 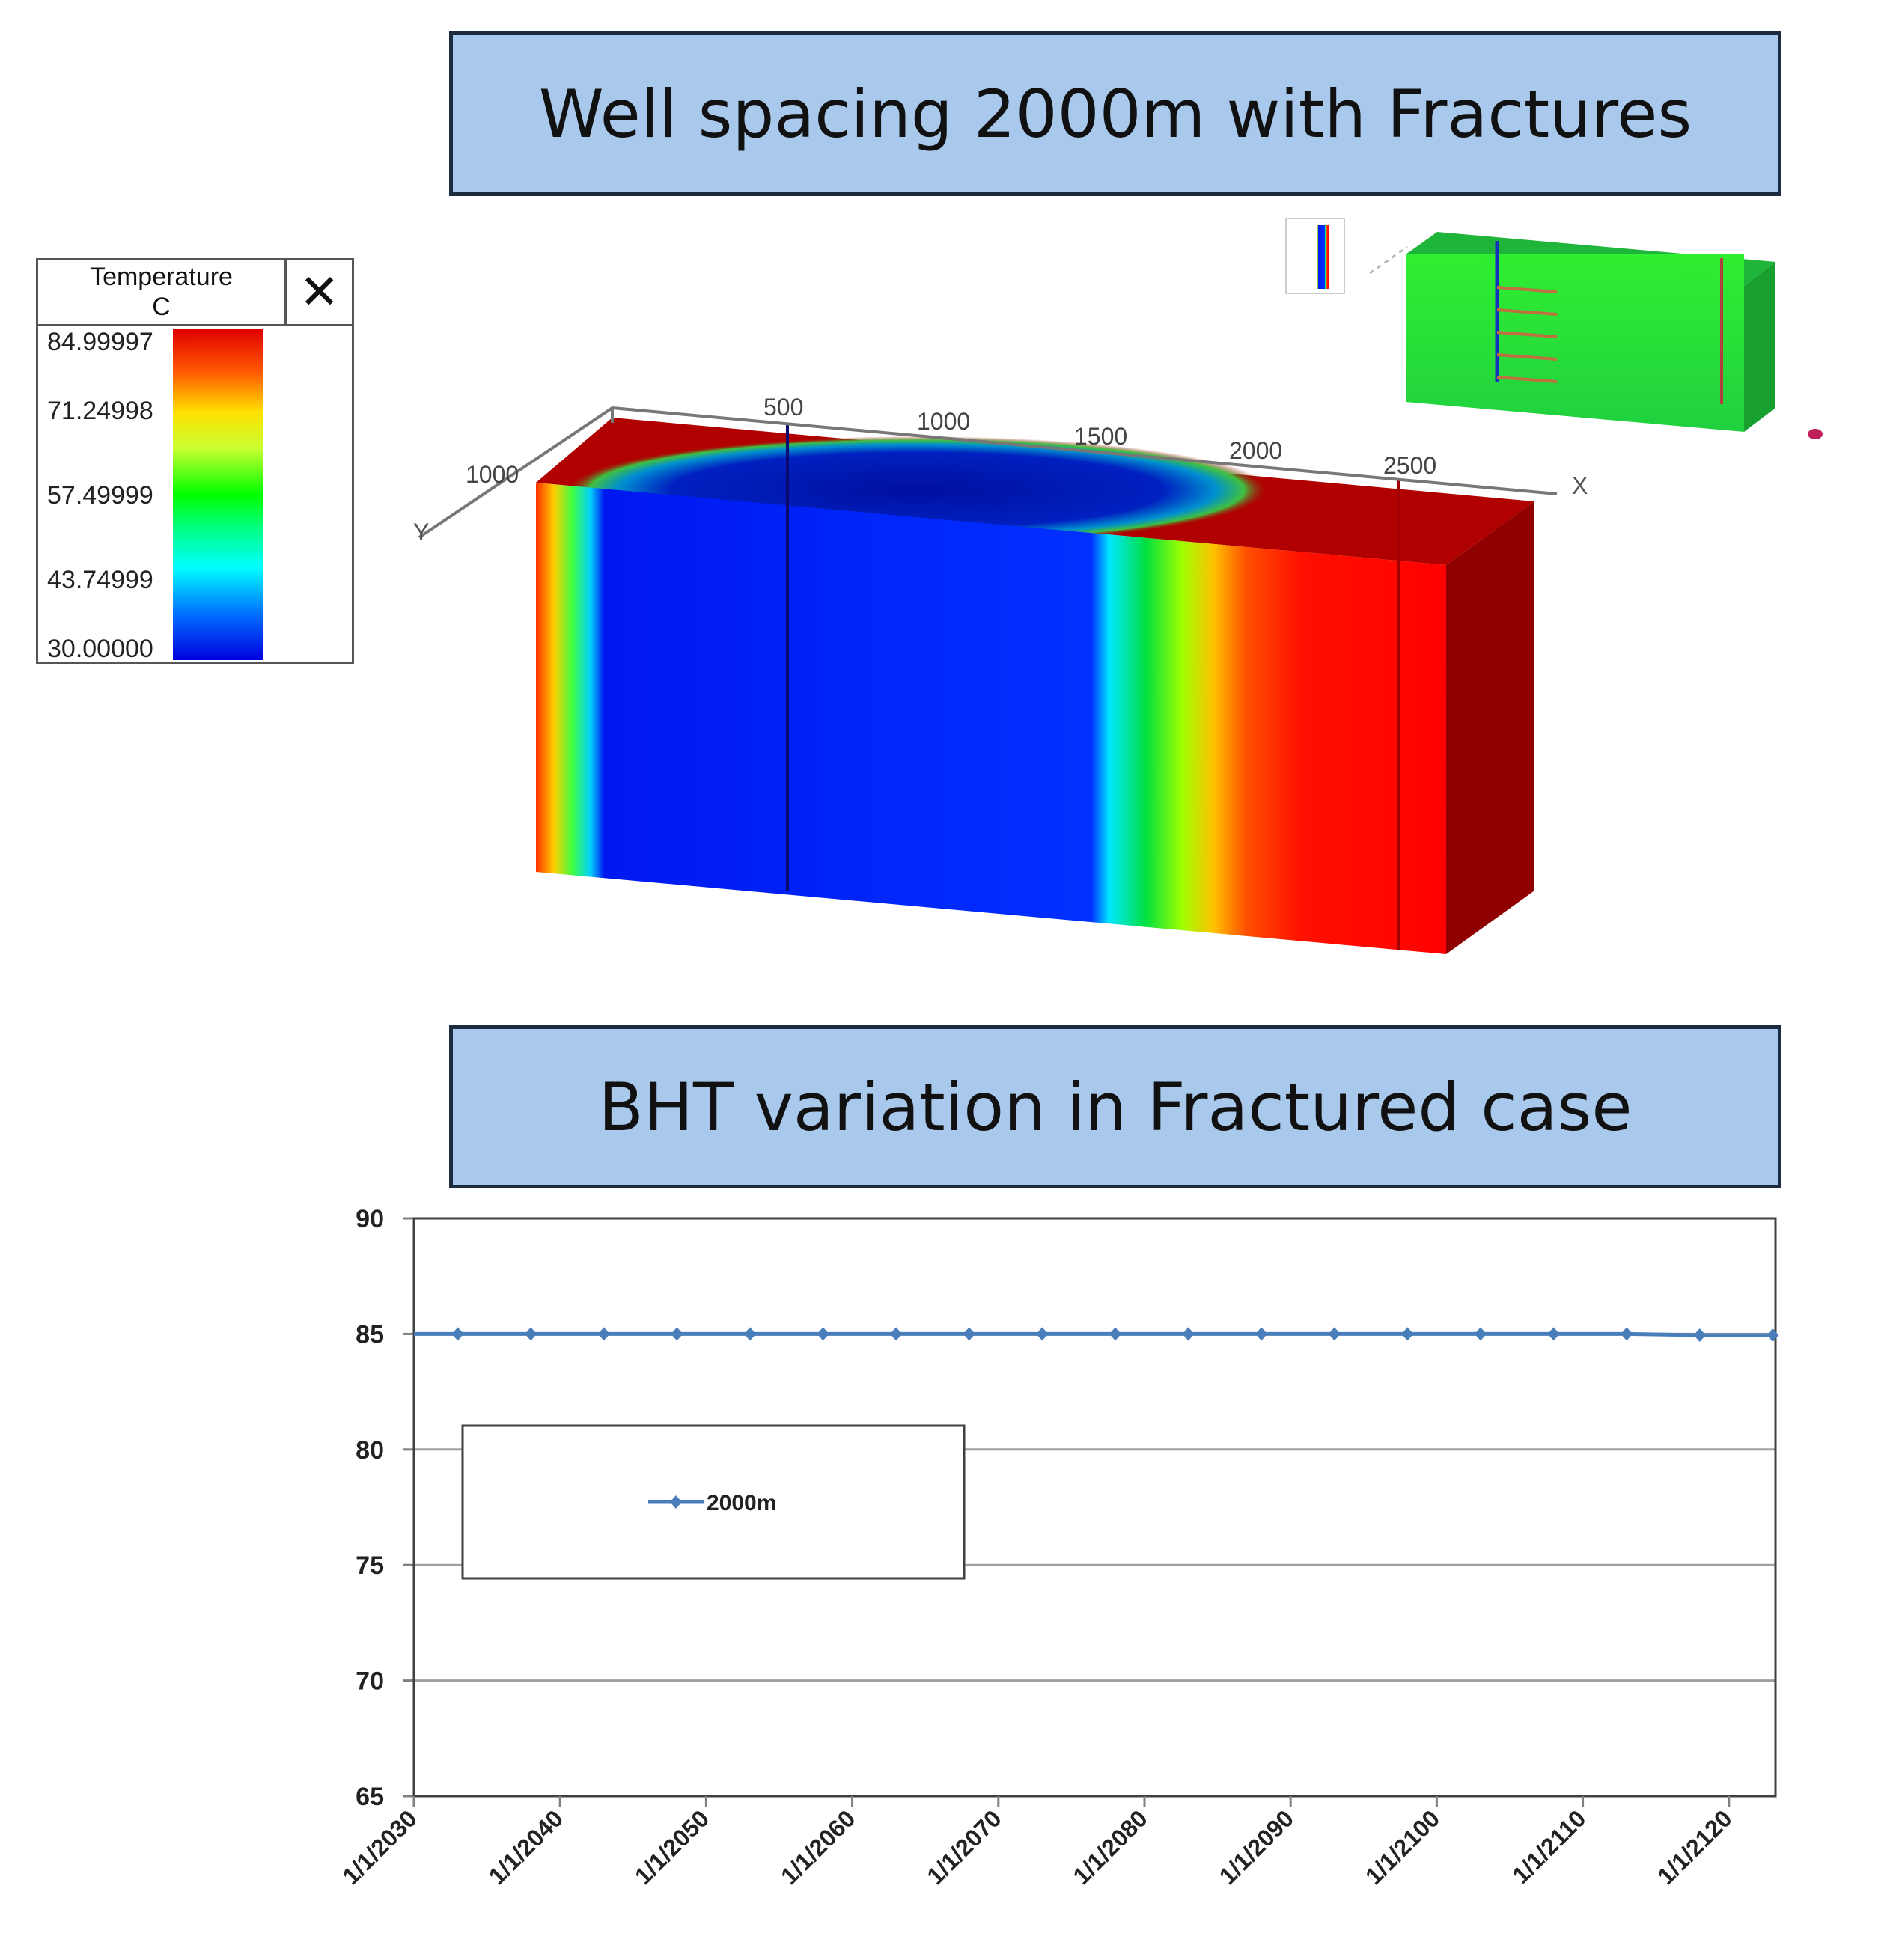 I want to click on y-axis-label: Y, so click(x=421, y=532).